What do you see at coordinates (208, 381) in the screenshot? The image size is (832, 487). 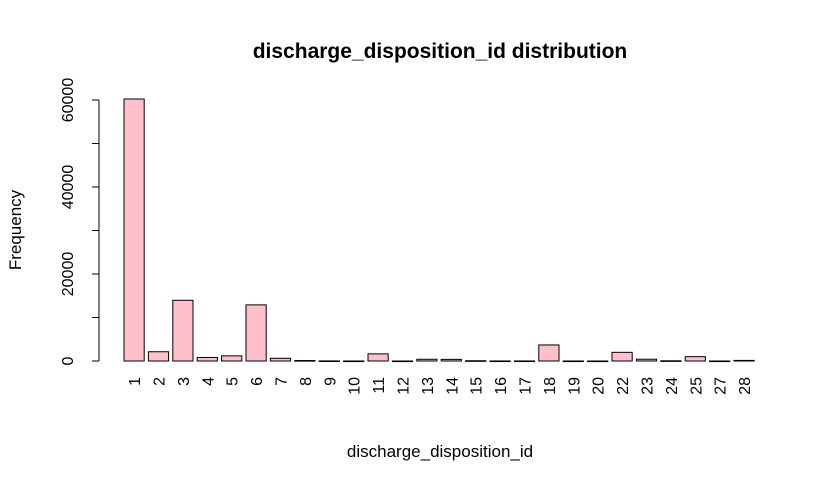 I see `x-tick-label-4: 4` at bounding box center [208, 381].